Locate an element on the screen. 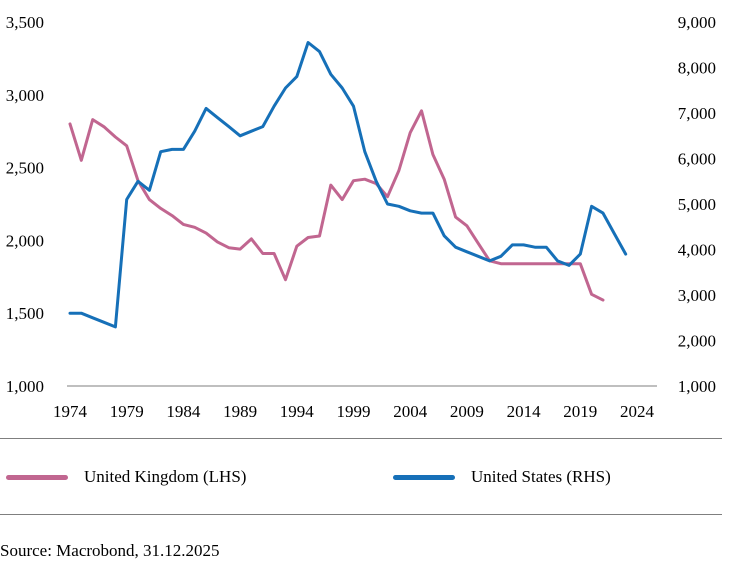 Image resolution: width=734 pixels, height=565 pixels. left-tick-label: 2,500 is located at coordinates (25, 168).